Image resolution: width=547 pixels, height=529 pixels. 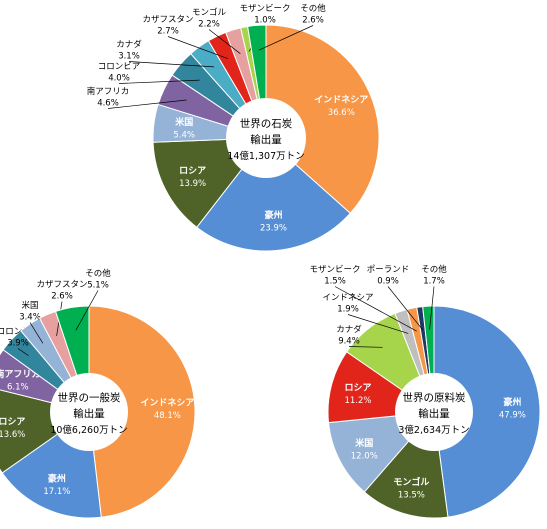 I want to click on slice-value-label: 6.1%, so click(x=18, y=387).